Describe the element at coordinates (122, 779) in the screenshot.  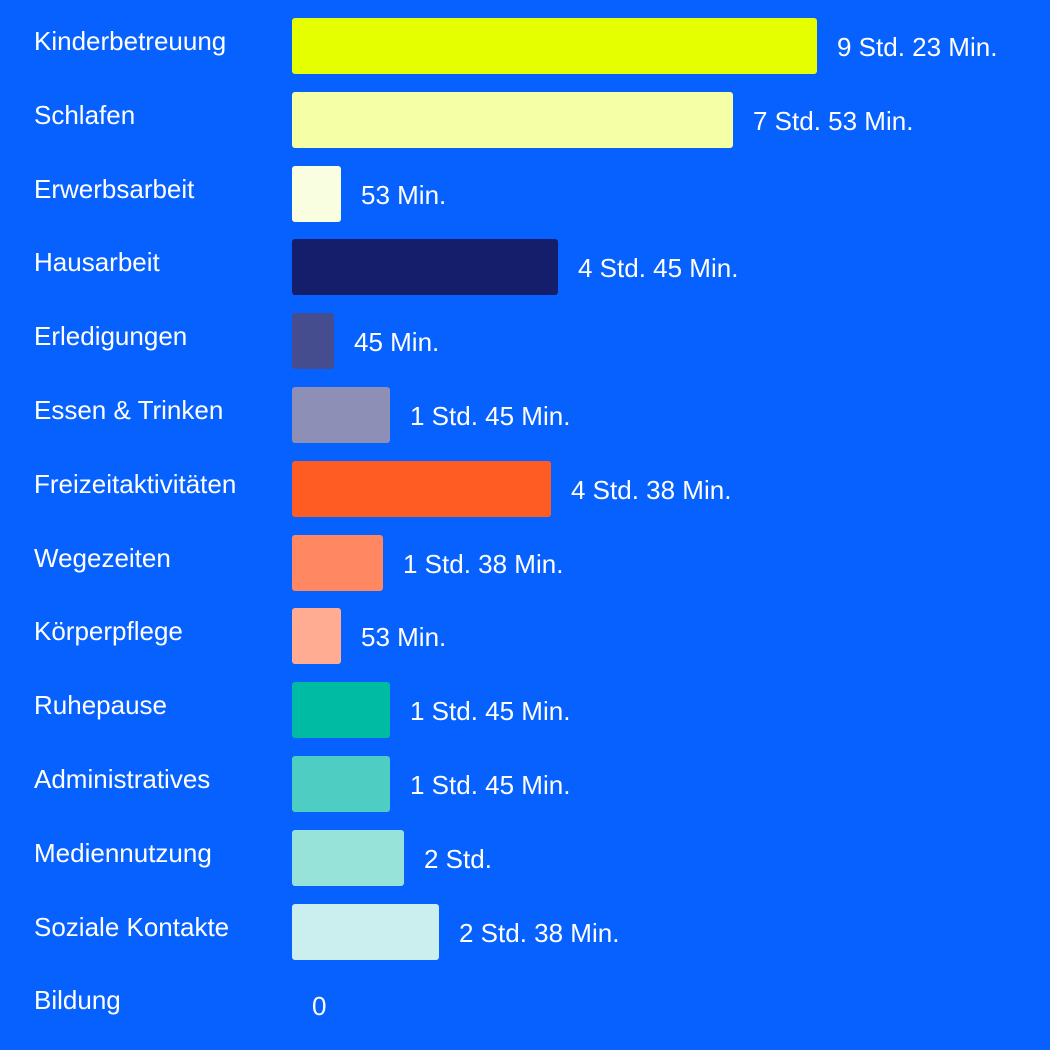
I see `category-label: Administratives` at that location.